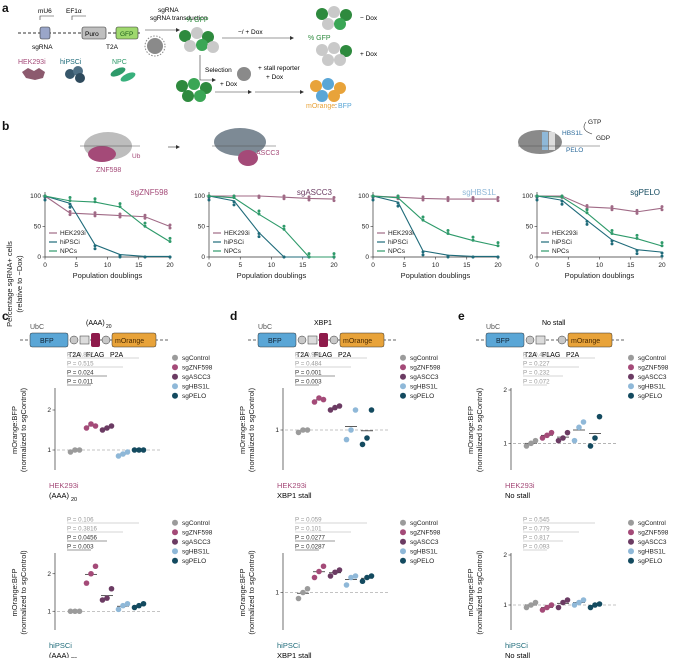 The width and height of the screenshot is (685, 663). I want to click on p-value-label: P = 0.003, so click(308, 382).